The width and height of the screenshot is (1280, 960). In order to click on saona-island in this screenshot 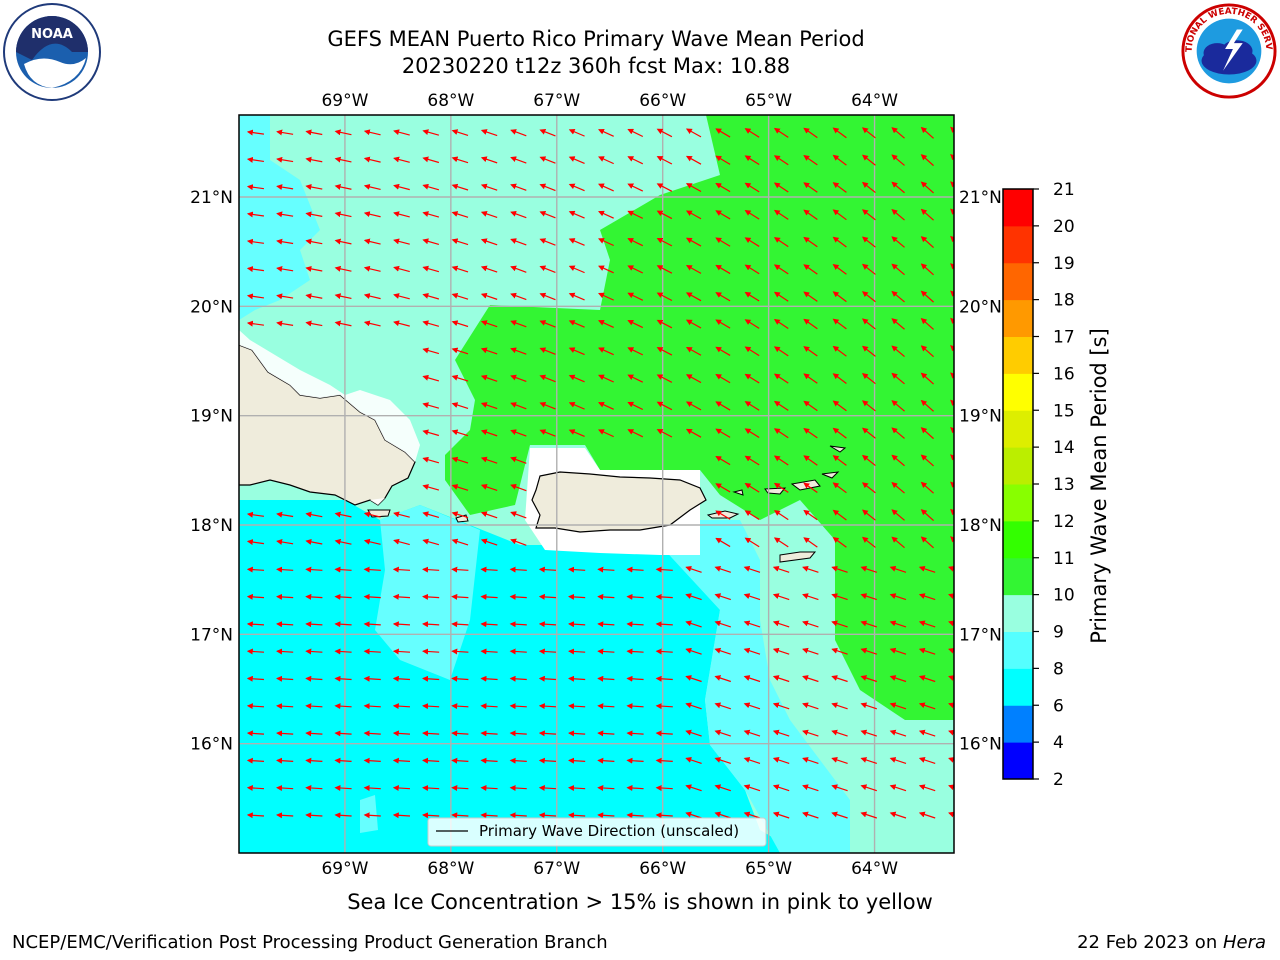, I will do `click(379, 513)`.